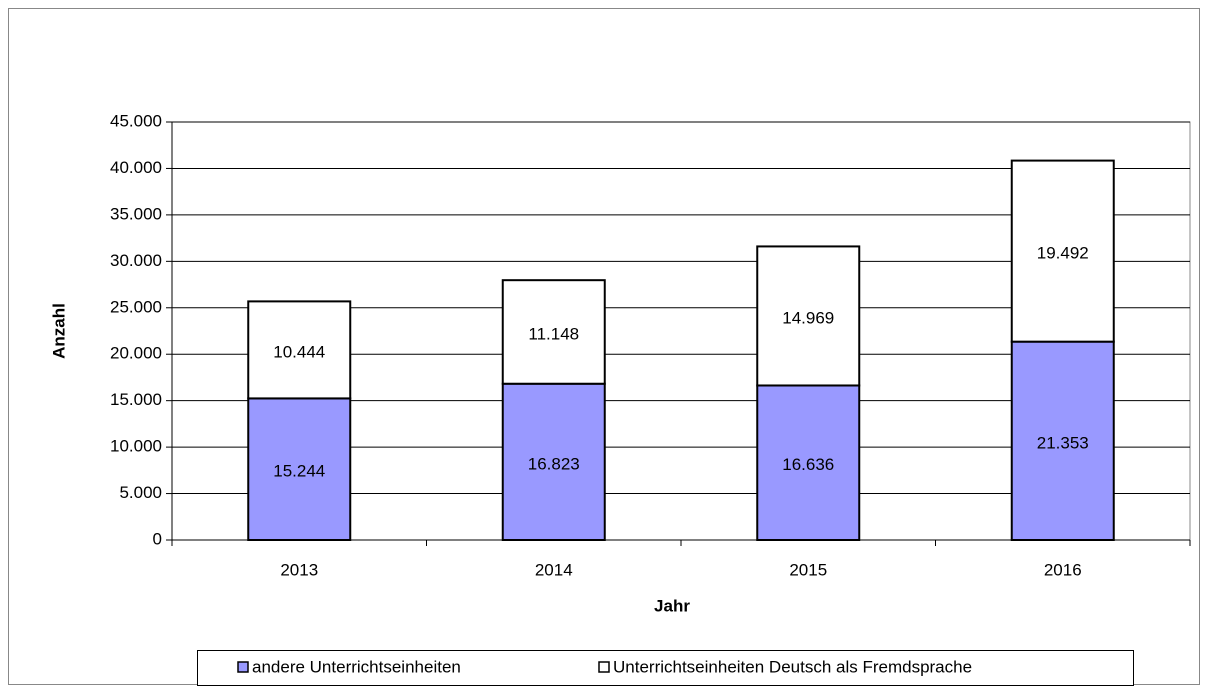 Image resolution: width=1208 pixels, height=693 pixels. Describe the element at coordinates (136, 306) in the screenshot. I see `y-tick-label: 25.000` at that location.